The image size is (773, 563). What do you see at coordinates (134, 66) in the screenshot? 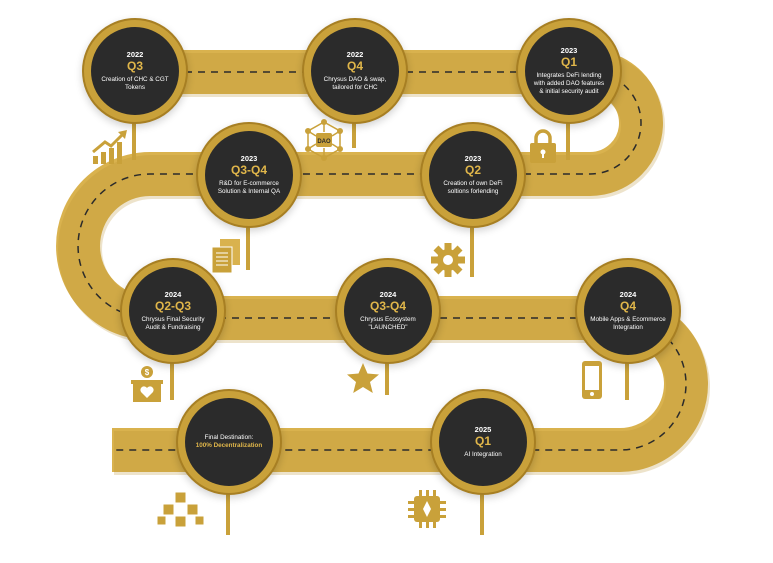
I see `milestone-quarter: Q3` at bounding box center [134, 66].